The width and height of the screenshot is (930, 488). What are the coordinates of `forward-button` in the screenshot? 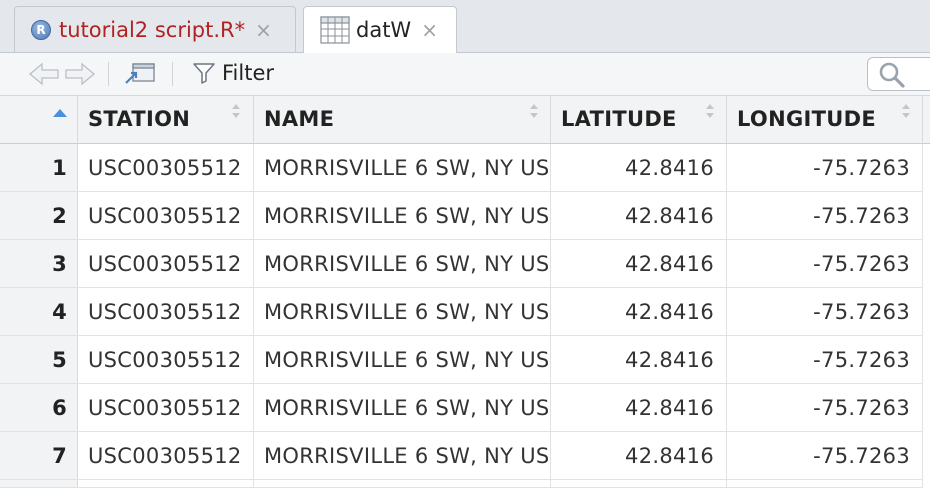 It's located at (80, 74).